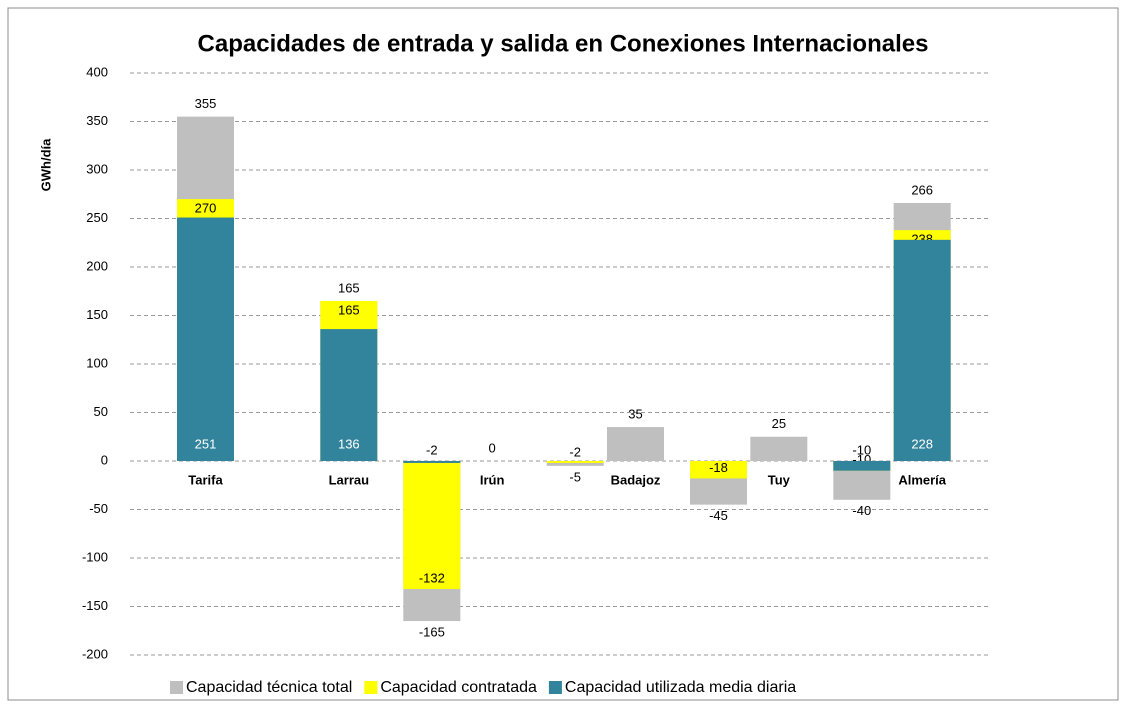 This screenshot has width=1126, height=708. What do you see at coordinates (458, 687) in the screenshot?
I see `legend-label: Capacidad contratada` at bounding box center [458, 687].